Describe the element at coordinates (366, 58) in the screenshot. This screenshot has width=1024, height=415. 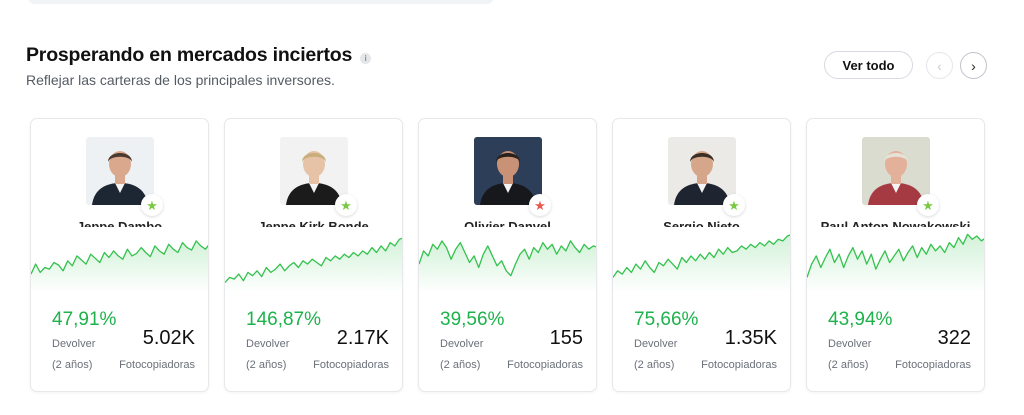
I see `info-icon: i` at that location.